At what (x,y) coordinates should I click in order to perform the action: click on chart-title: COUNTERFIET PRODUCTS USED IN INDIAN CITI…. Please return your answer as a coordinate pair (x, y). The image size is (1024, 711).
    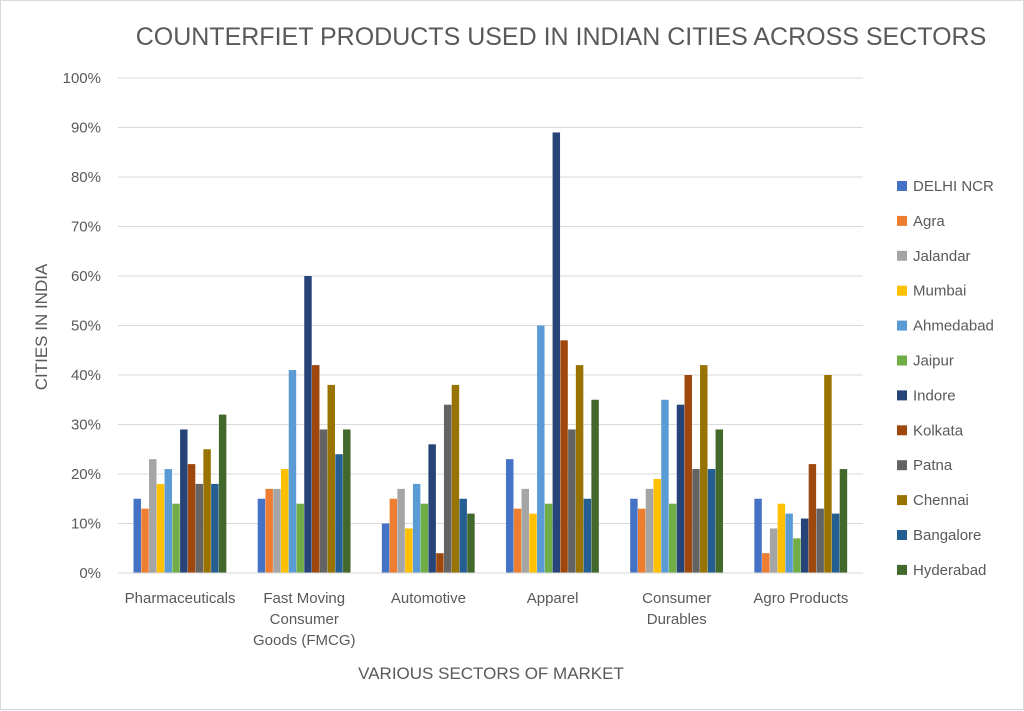
    Looking at the image, I should click on (561, 37).